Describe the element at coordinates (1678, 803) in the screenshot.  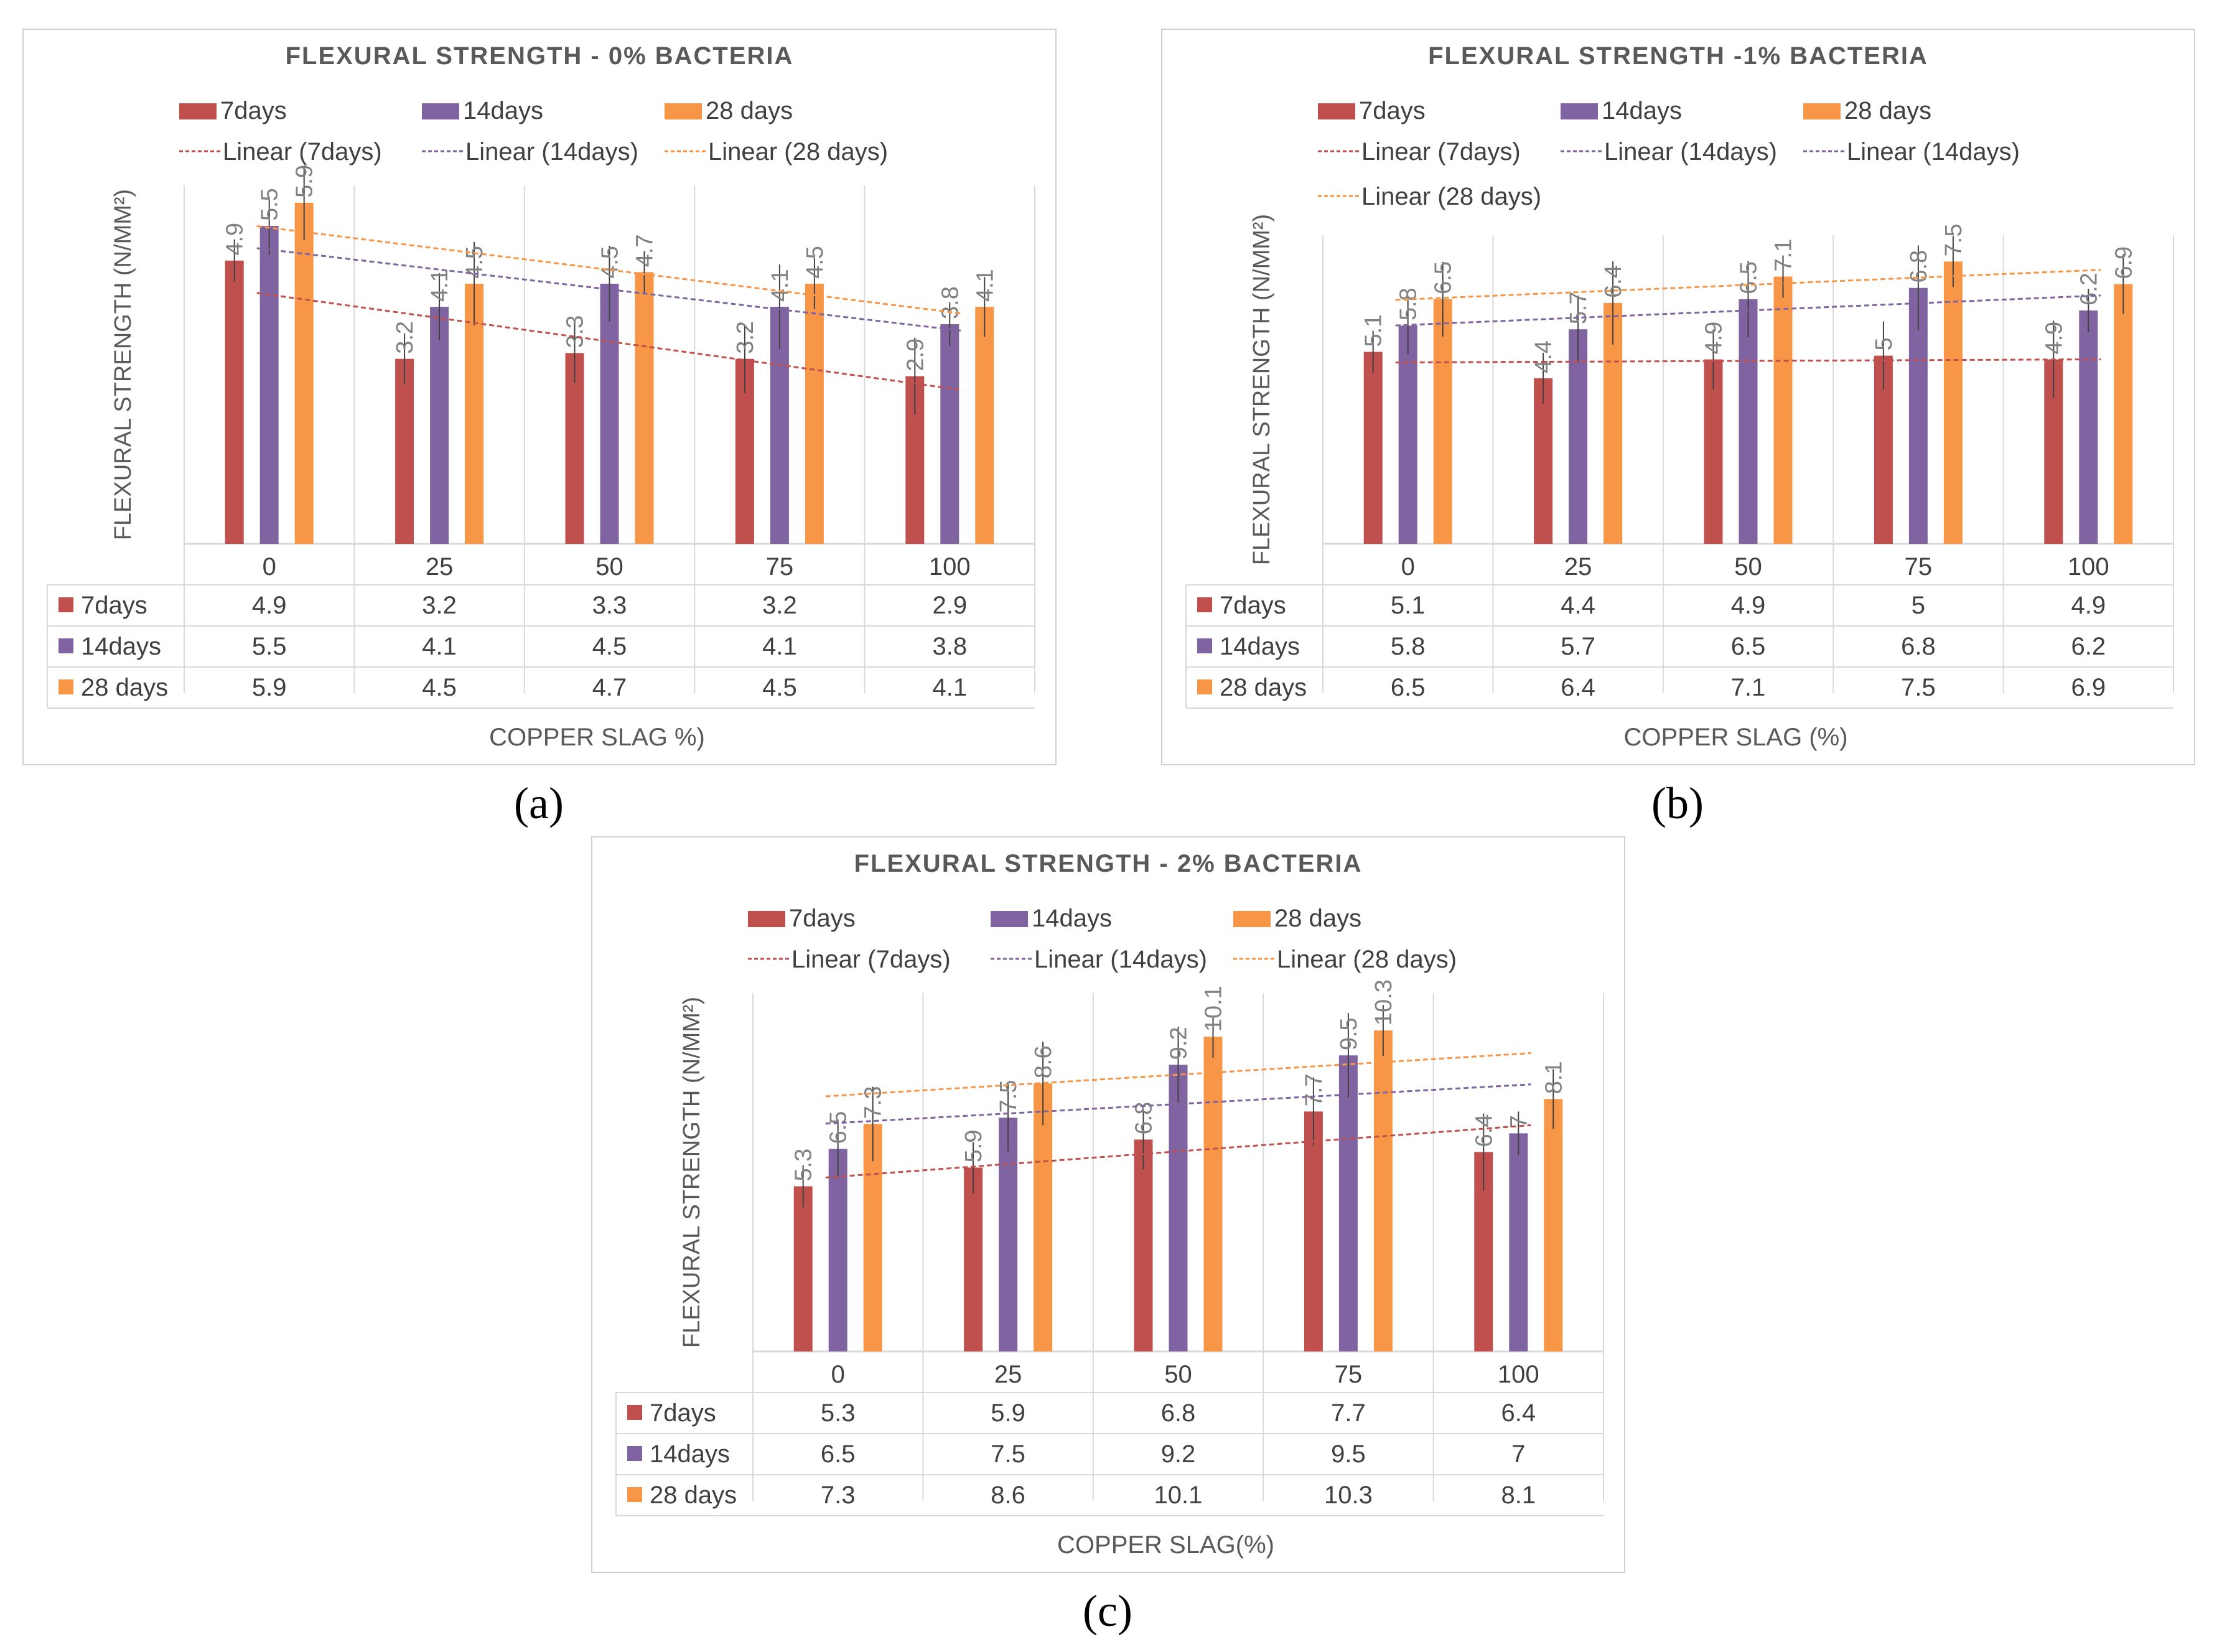
I see `caption-b: (b)` at that location.